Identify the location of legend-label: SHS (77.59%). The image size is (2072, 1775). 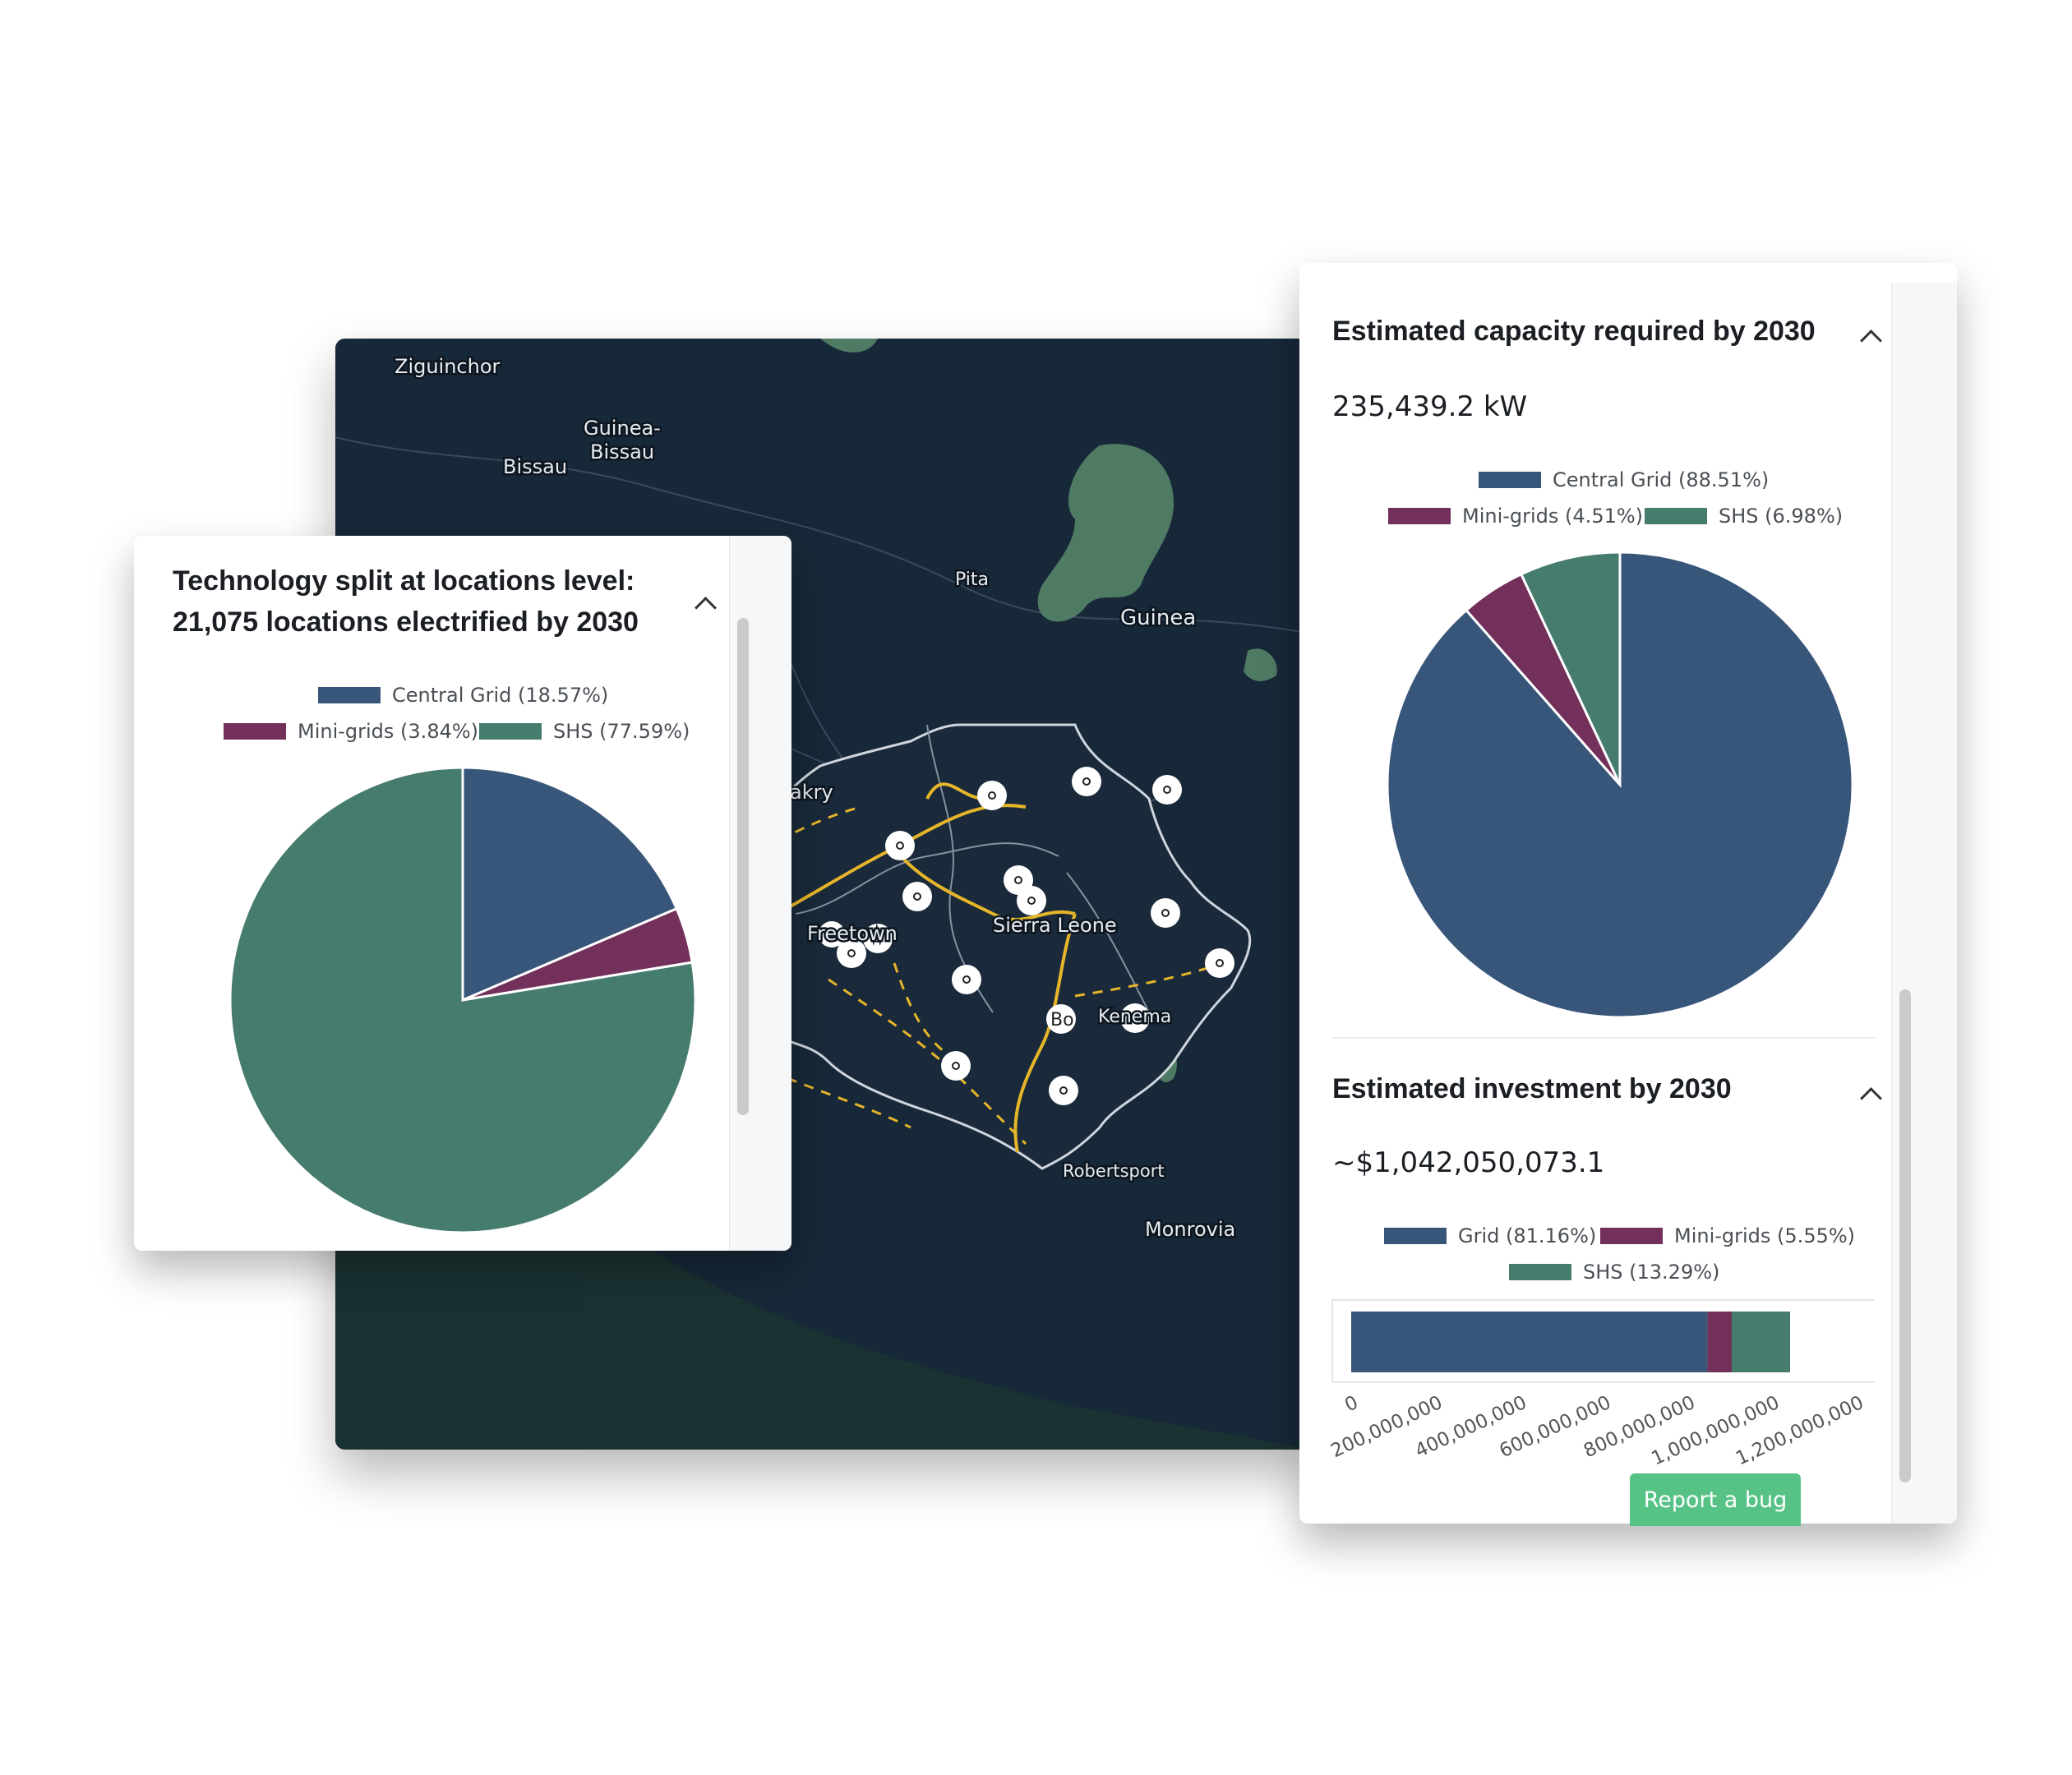
(621, 731).